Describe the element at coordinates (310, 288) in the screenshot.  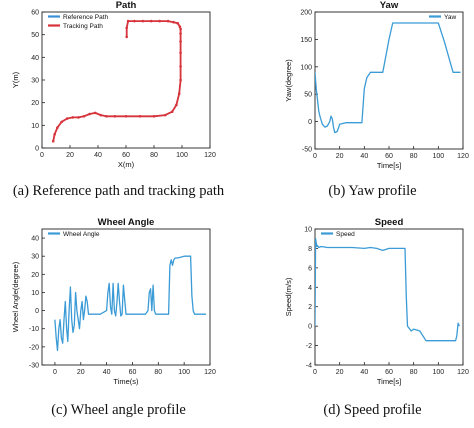
I see `y-tick-label: 4` at that location.